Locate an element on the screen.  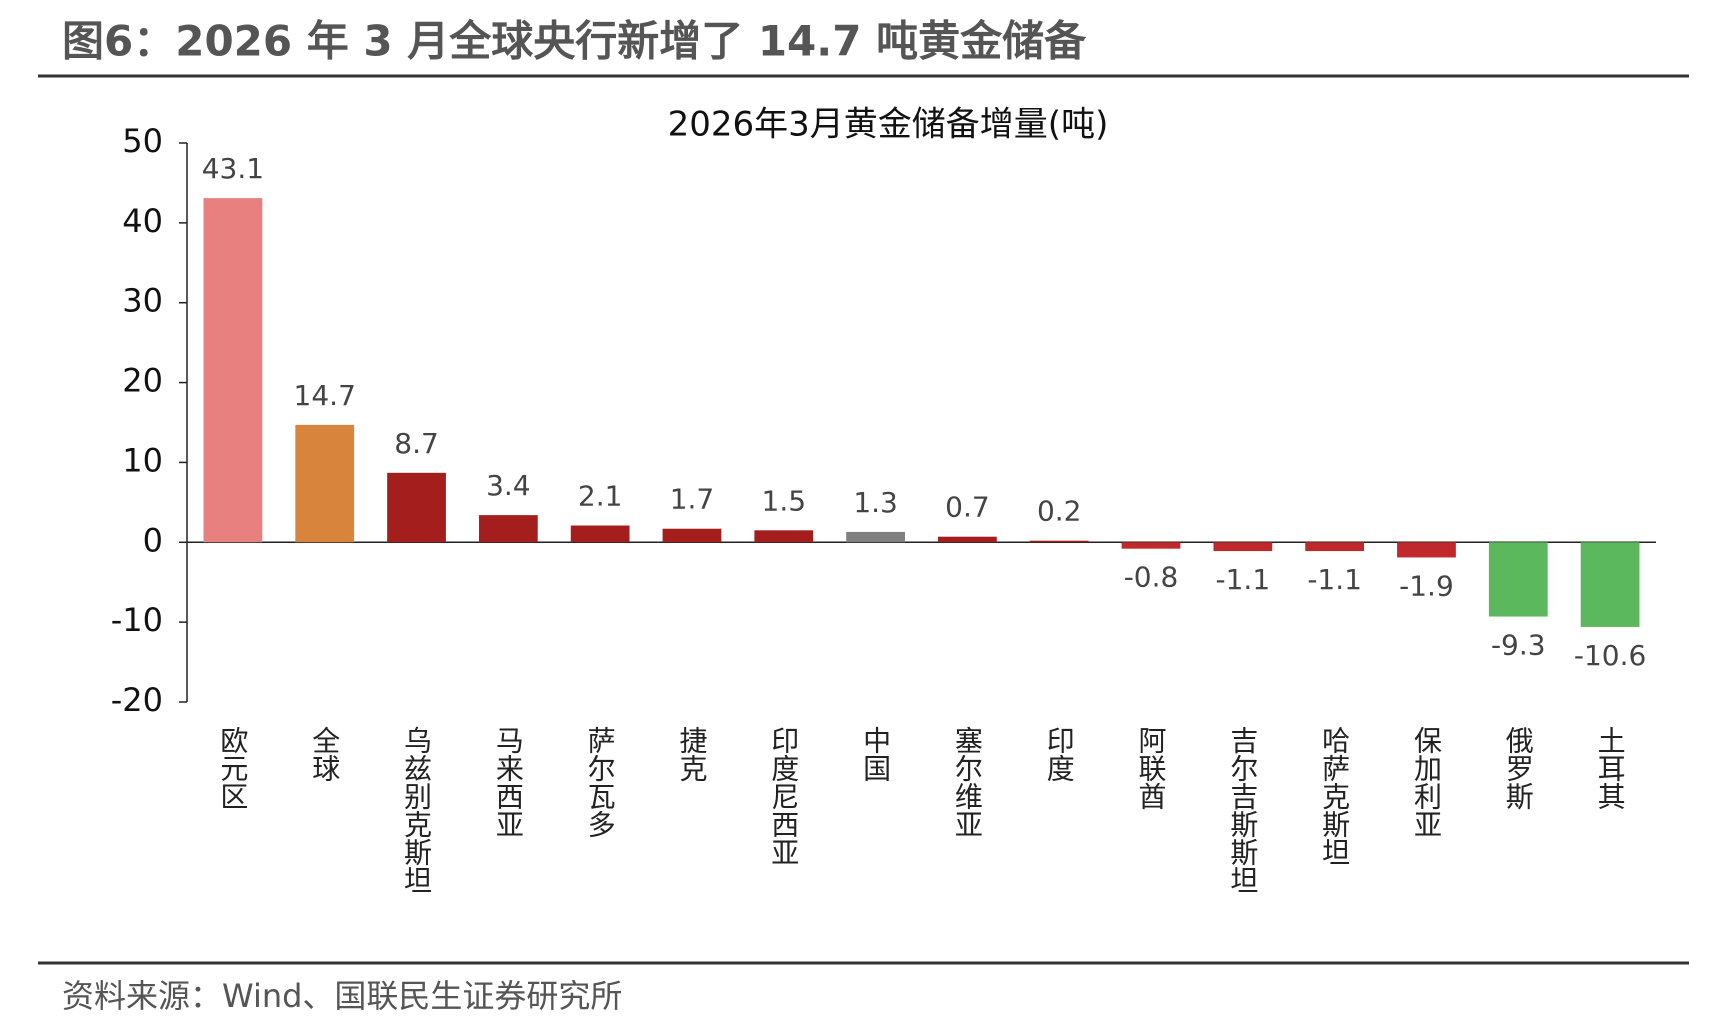
data-label: -0.8 is located at coordinates (1151, 577).